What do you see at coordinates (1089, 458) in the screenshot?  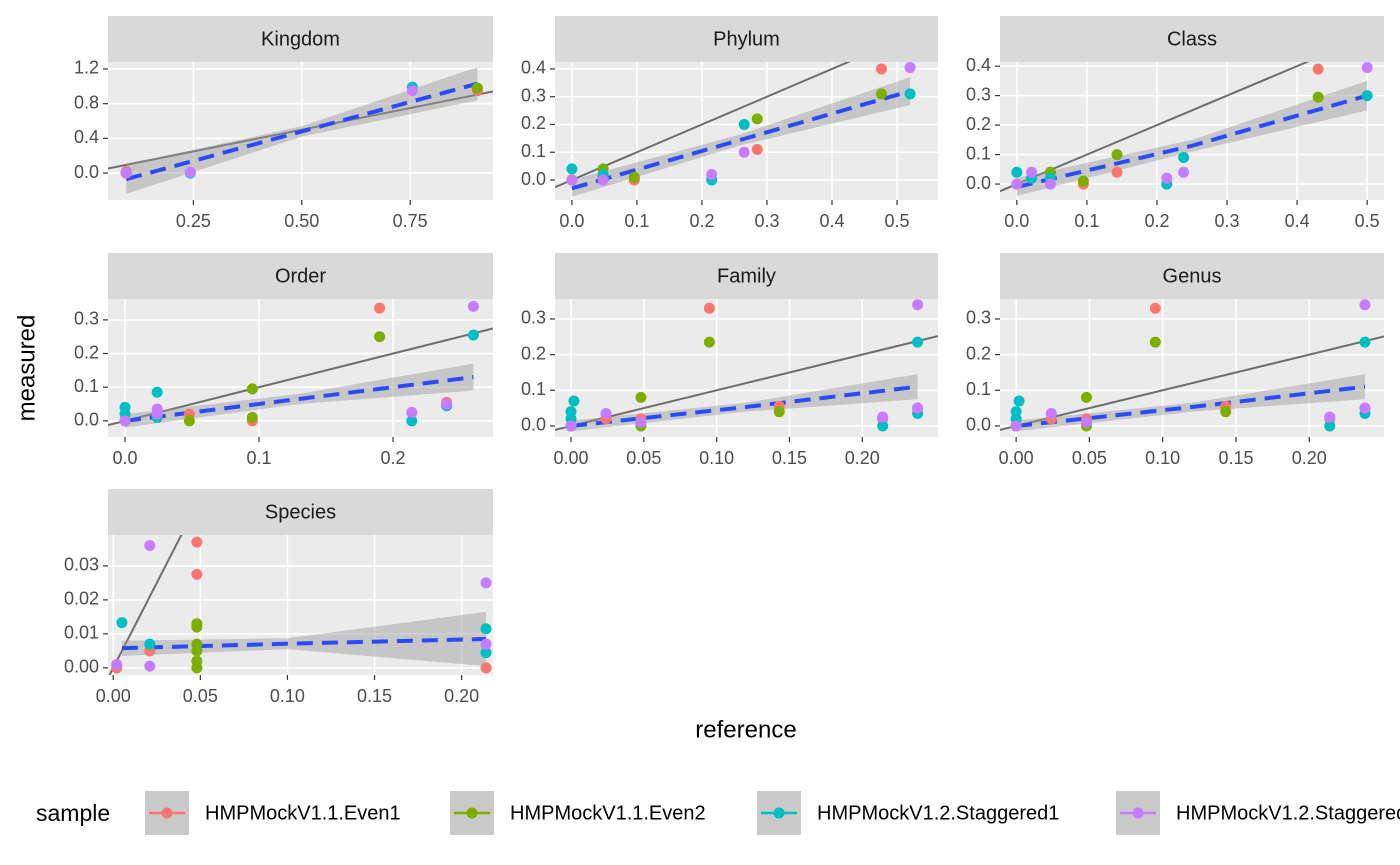 I see `x-tick-label: 0.05` at bounding box center [1089, 458].